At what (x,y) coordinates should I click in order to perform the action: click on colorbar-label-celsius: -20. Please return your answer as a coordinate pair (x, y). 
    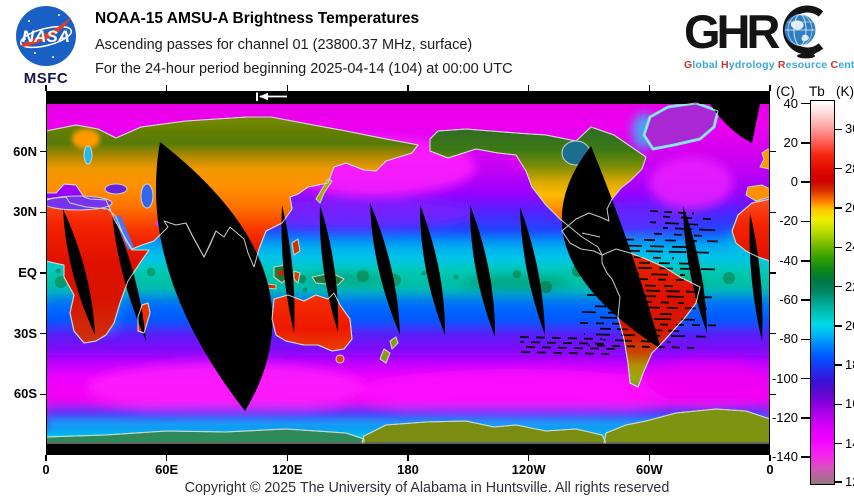
    Looking at the image, I should click on (788, 221).